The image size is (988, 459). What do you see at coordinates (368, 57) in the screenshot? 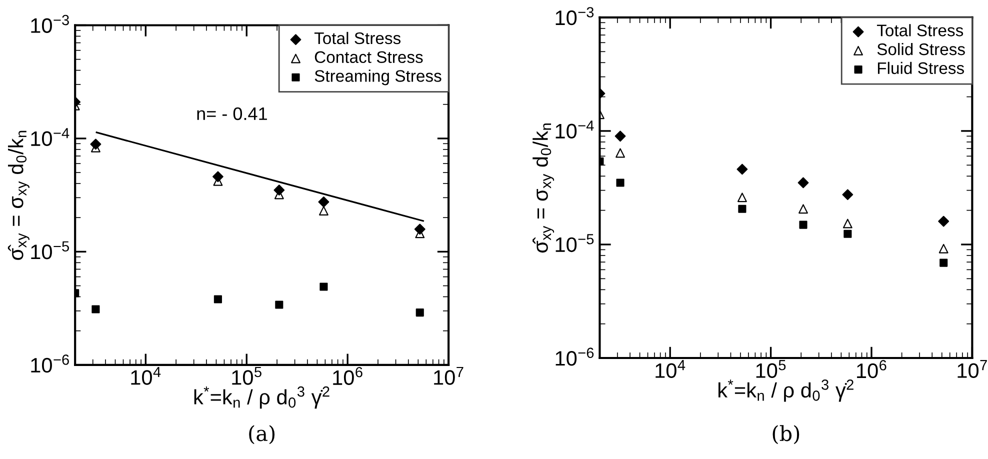
I see `legend-label: Contact Stress` at bounding box center [368, 57].